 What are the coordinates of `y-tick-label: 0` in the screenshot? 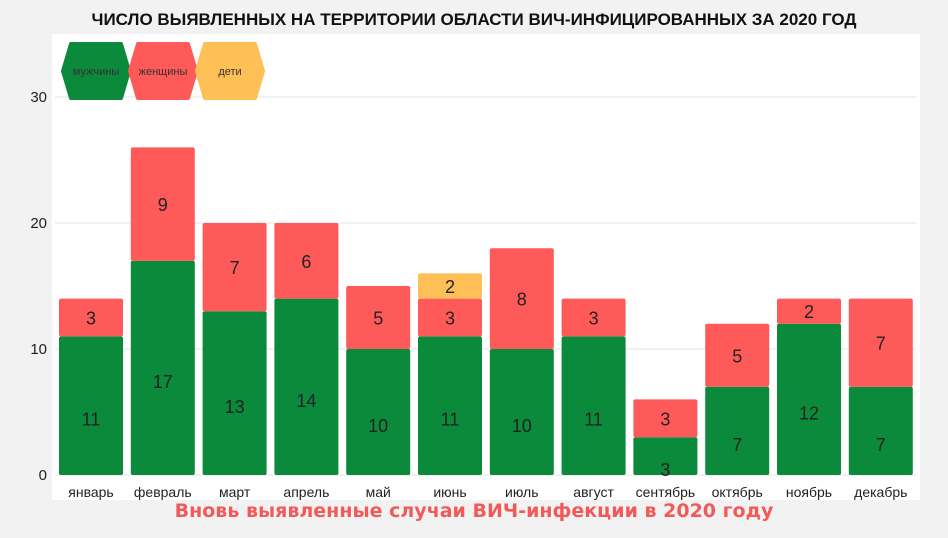 It's located at (43, 475).